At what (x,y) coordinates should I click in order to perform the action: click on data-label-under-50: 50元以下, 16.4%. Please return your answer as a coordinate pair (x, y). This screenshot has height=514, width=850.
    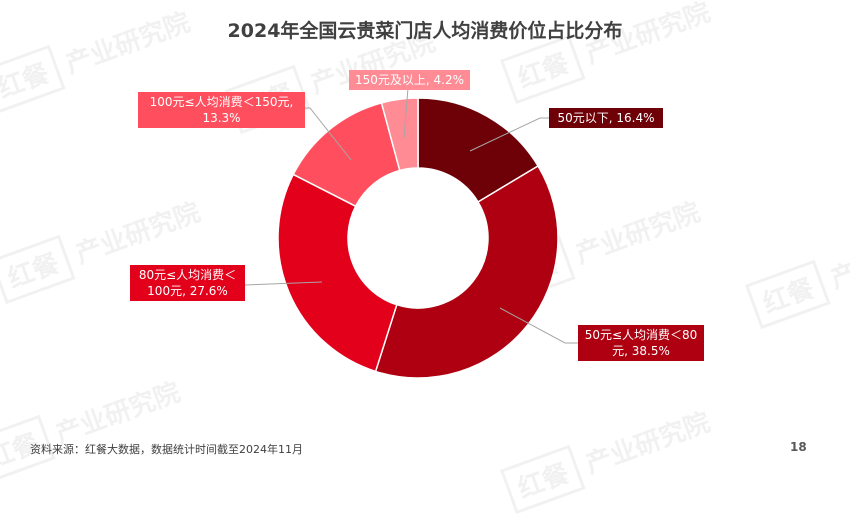
    Looking at the image, I should click on (606, 118).